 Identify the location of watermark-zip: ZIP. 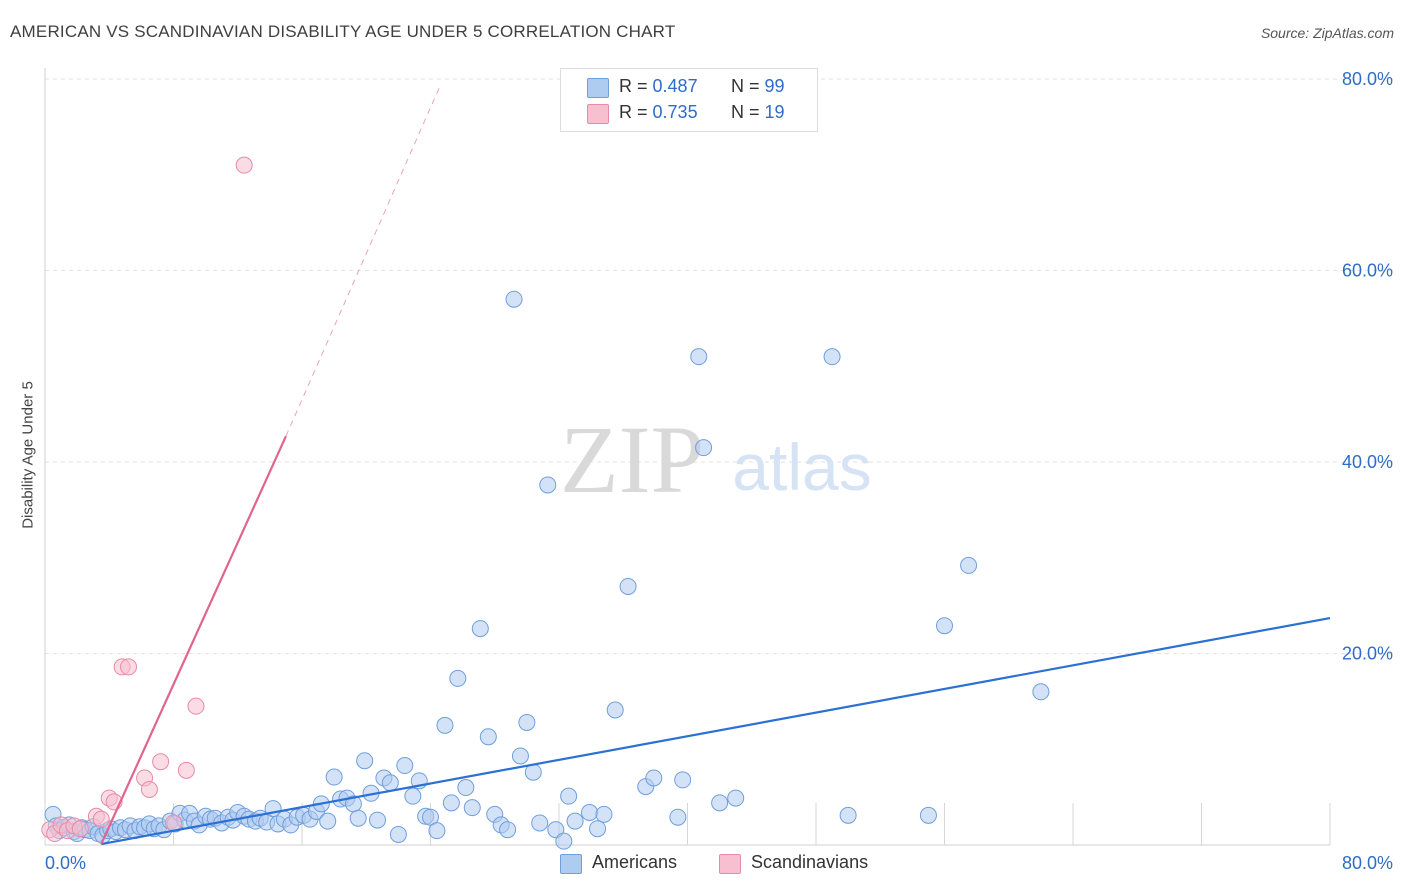
(632, 459).